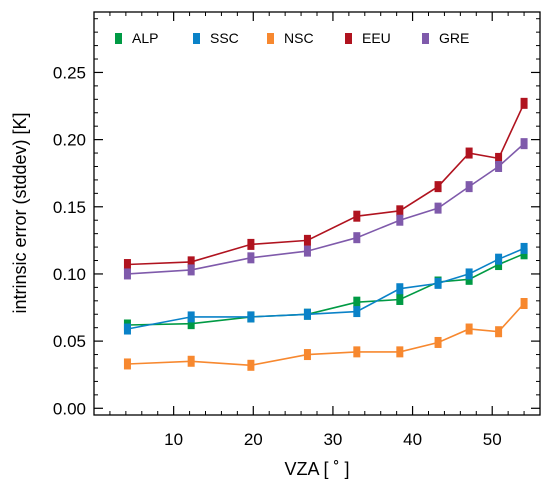 The height and width of the screenshot is (497, 550). What do you see at coordinates (69, 207) in the screenshot?
I see `y-tick-label: 0.15` at bounding box center [69, 207].